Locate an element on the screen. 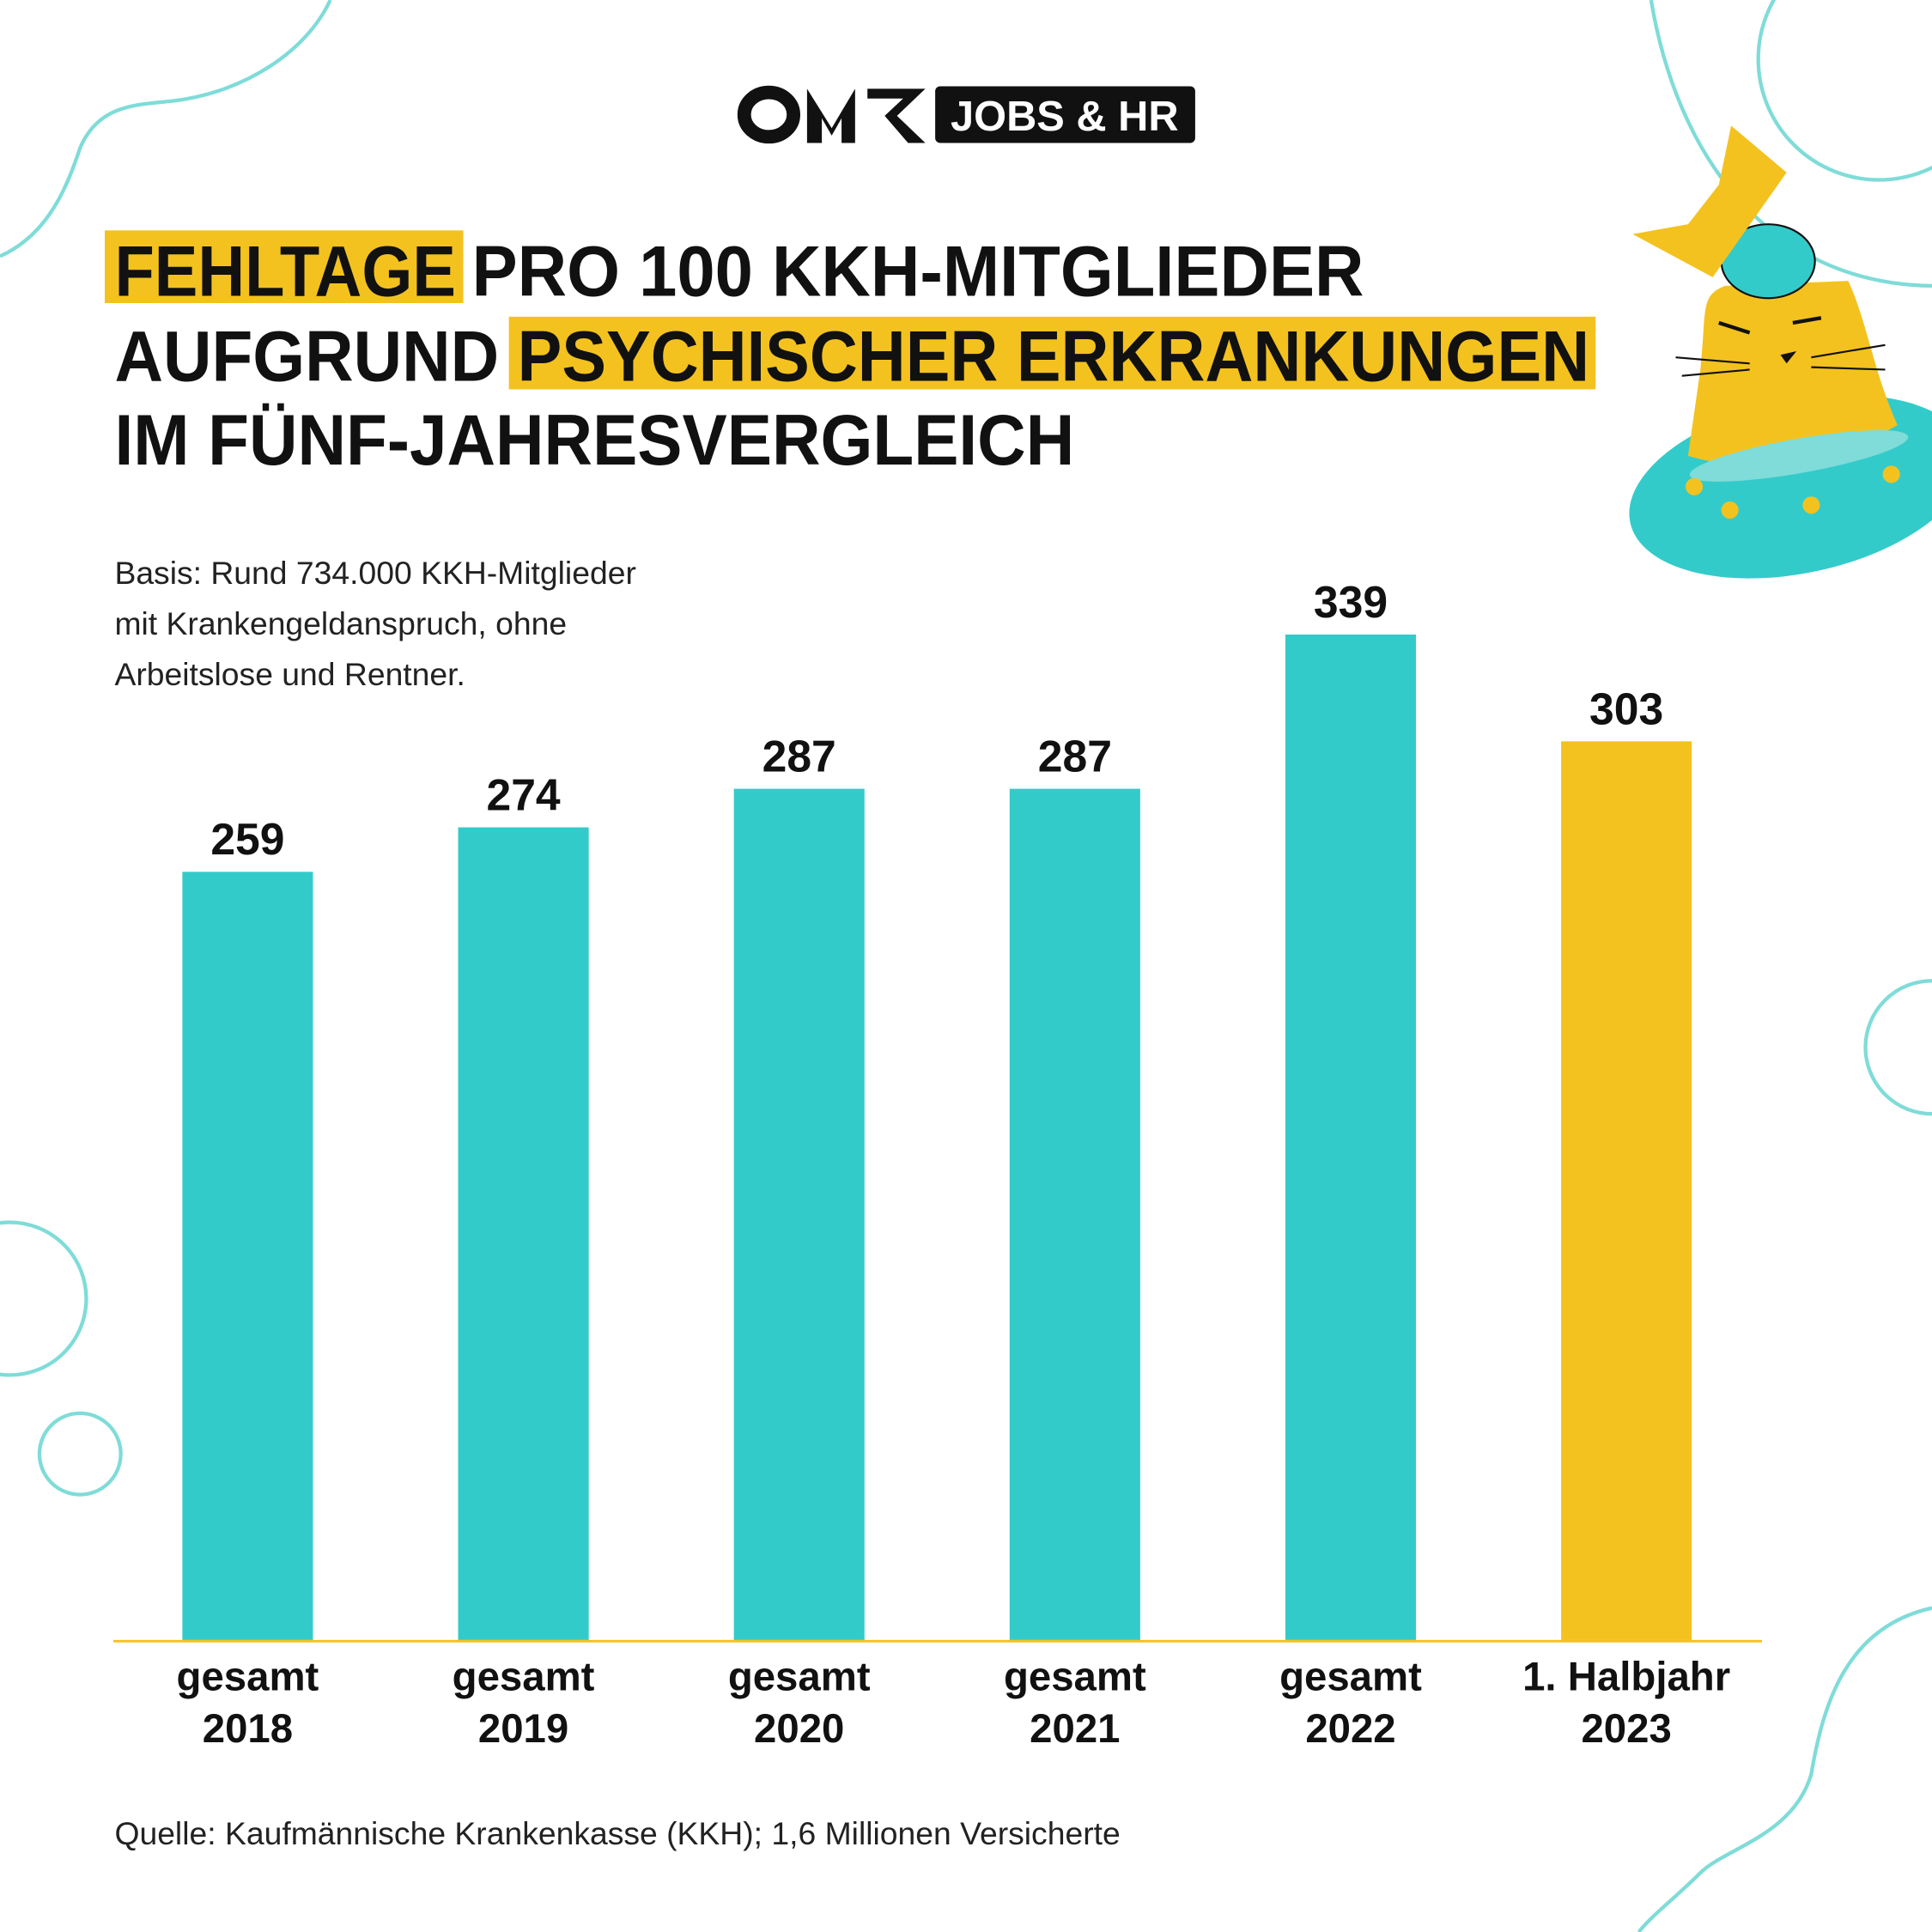 This screenshot has width=1932, height=1932. category-label: 2020 is located at coordinates (799, 1729).